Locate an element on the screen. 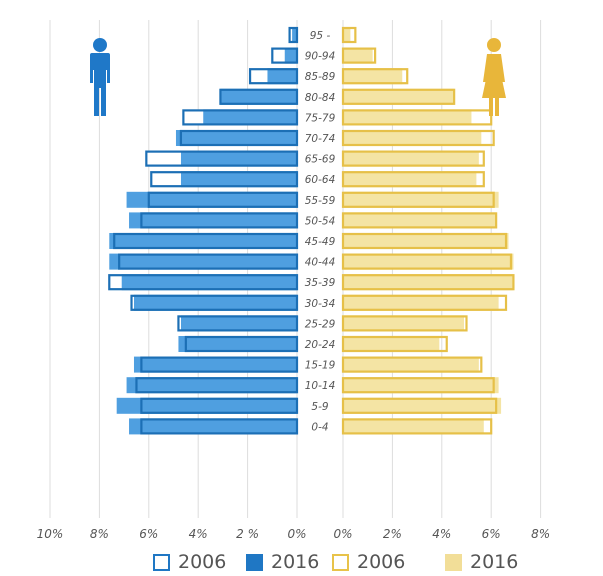 This screenshot has height=576, width=603. legend-swatch-male-2006 is located at coordinates (161, 562).